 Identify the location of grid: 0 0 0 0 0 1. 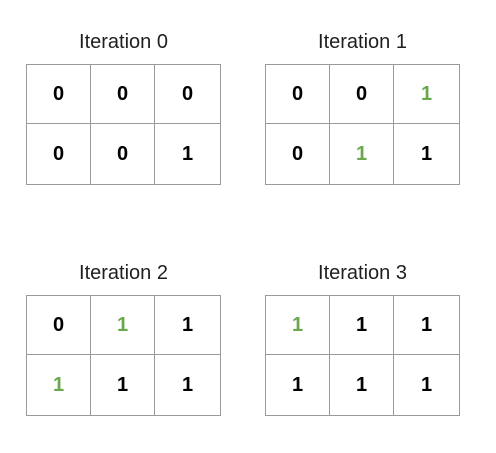
(123, 124).